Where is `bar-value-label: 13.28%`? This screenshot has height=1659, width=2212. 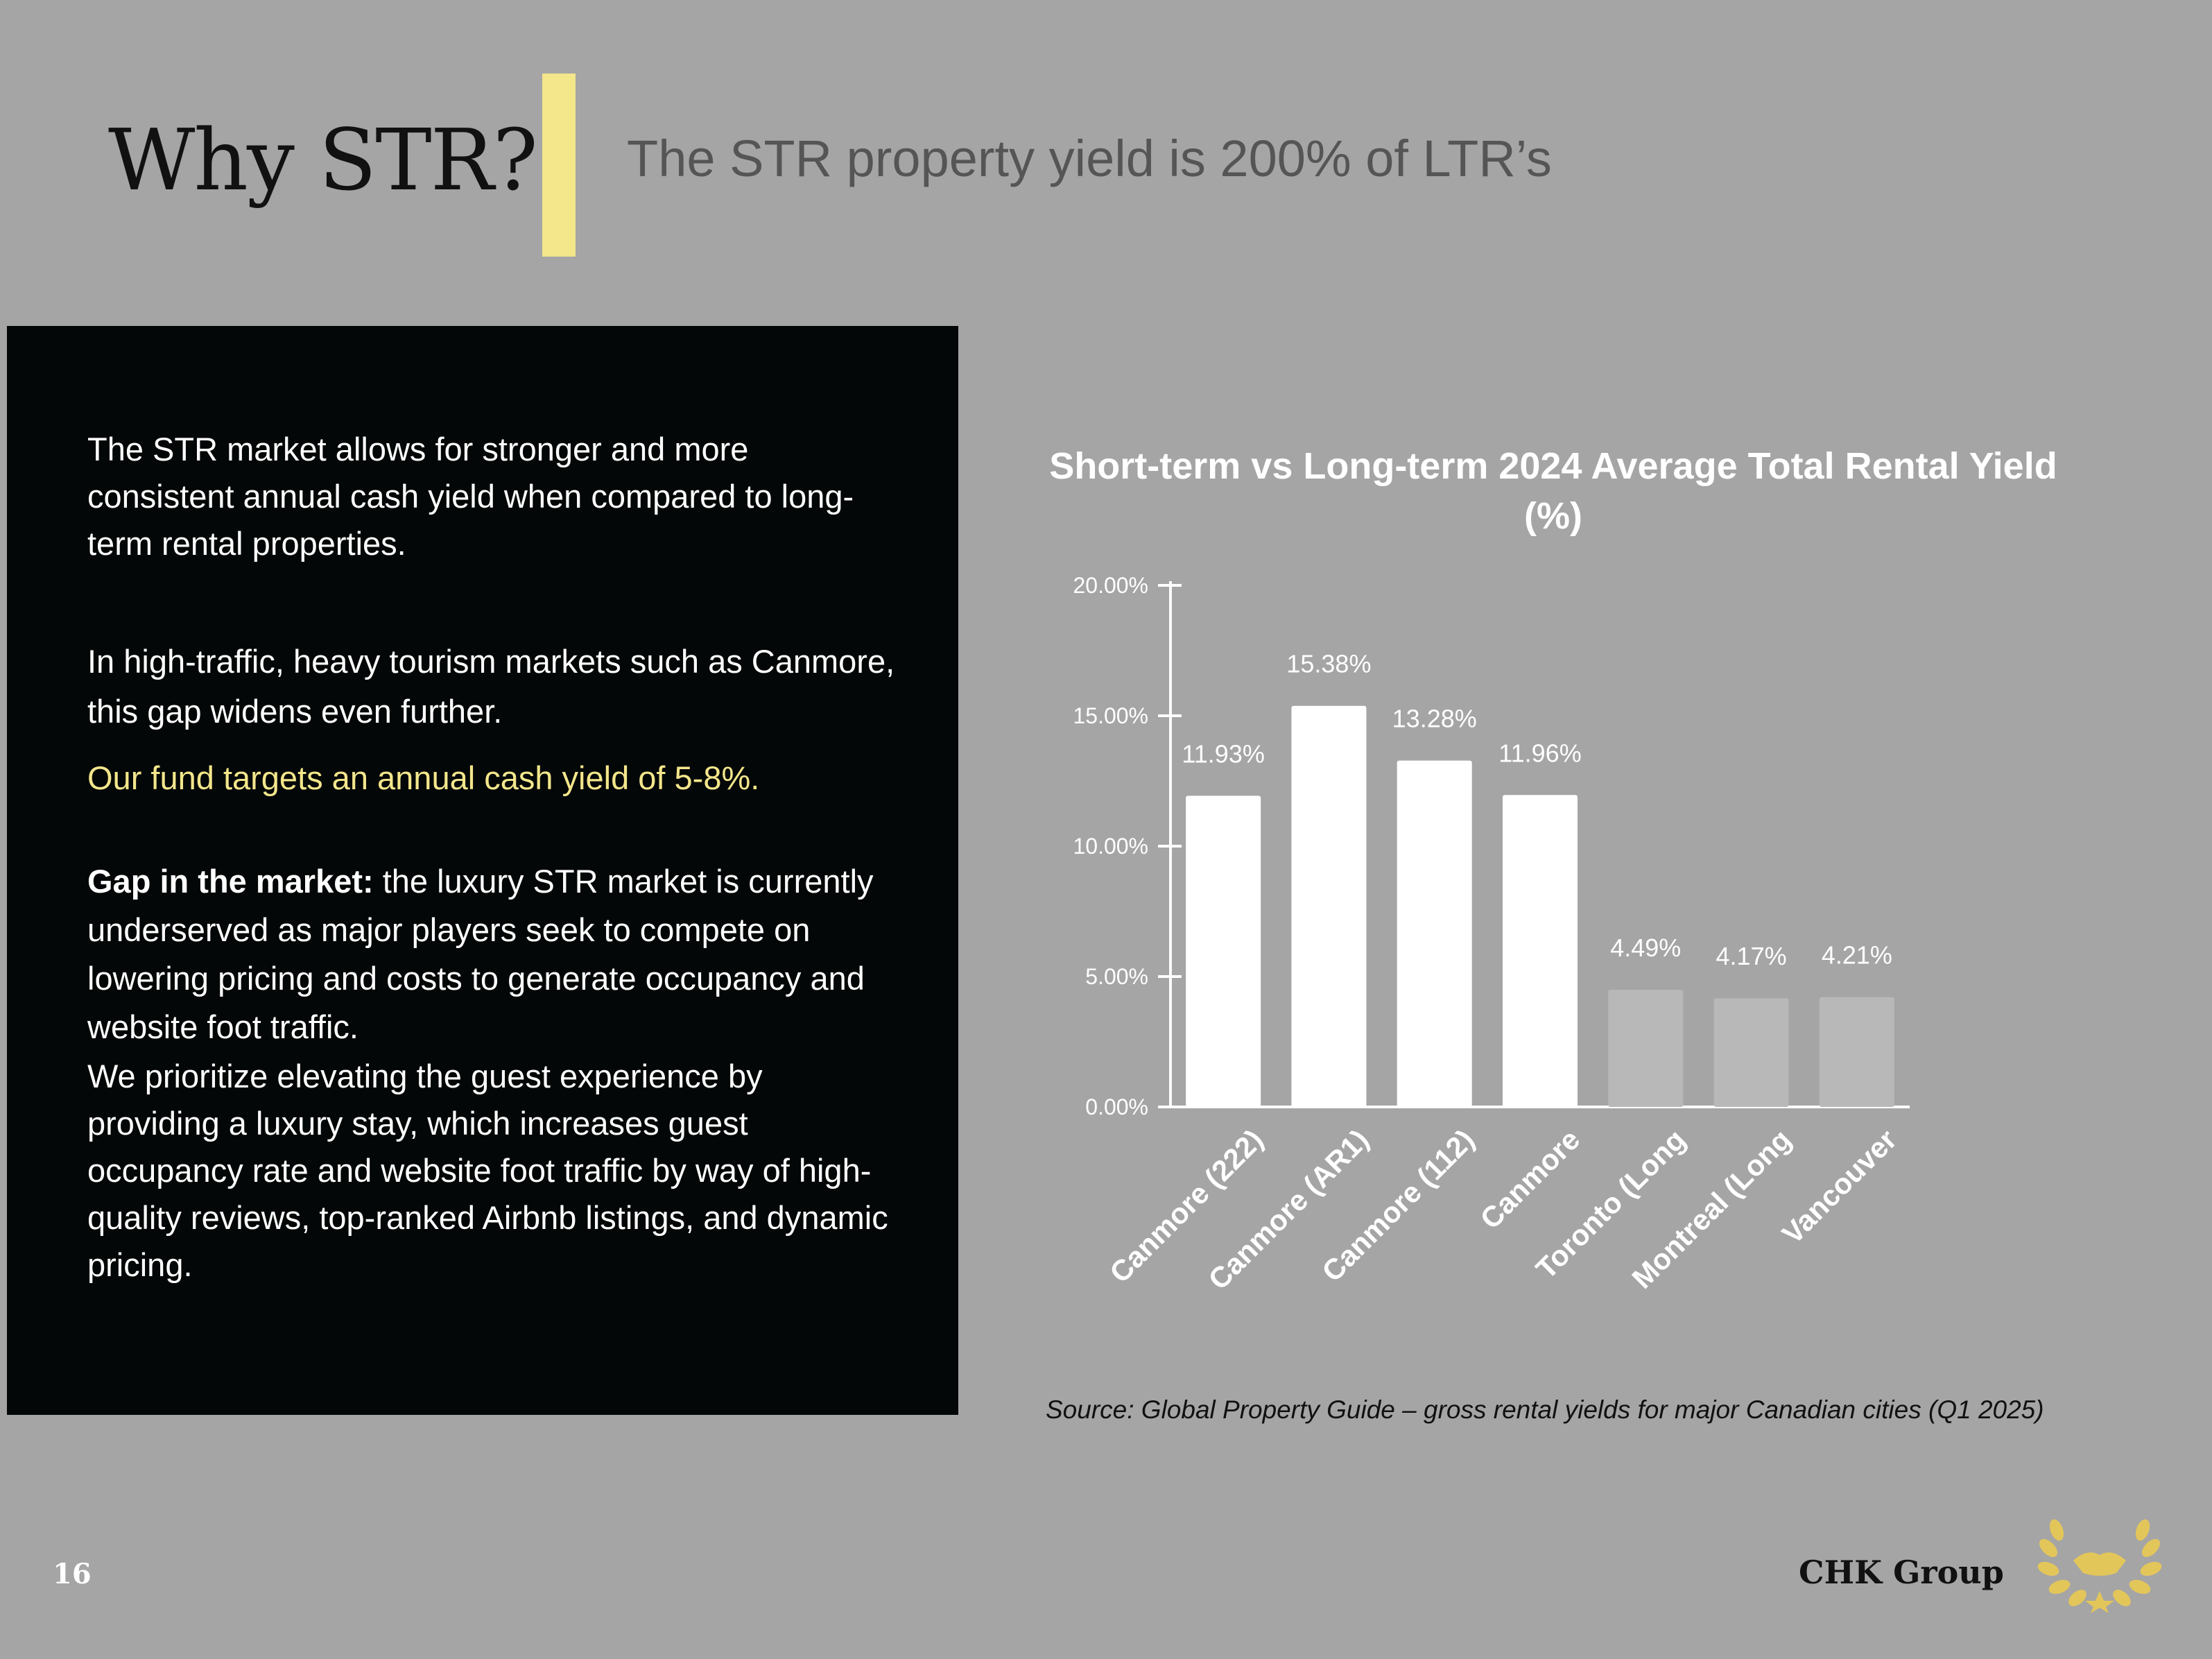 bar-value-label: 13.28% is located at coordinates (1434, 719).